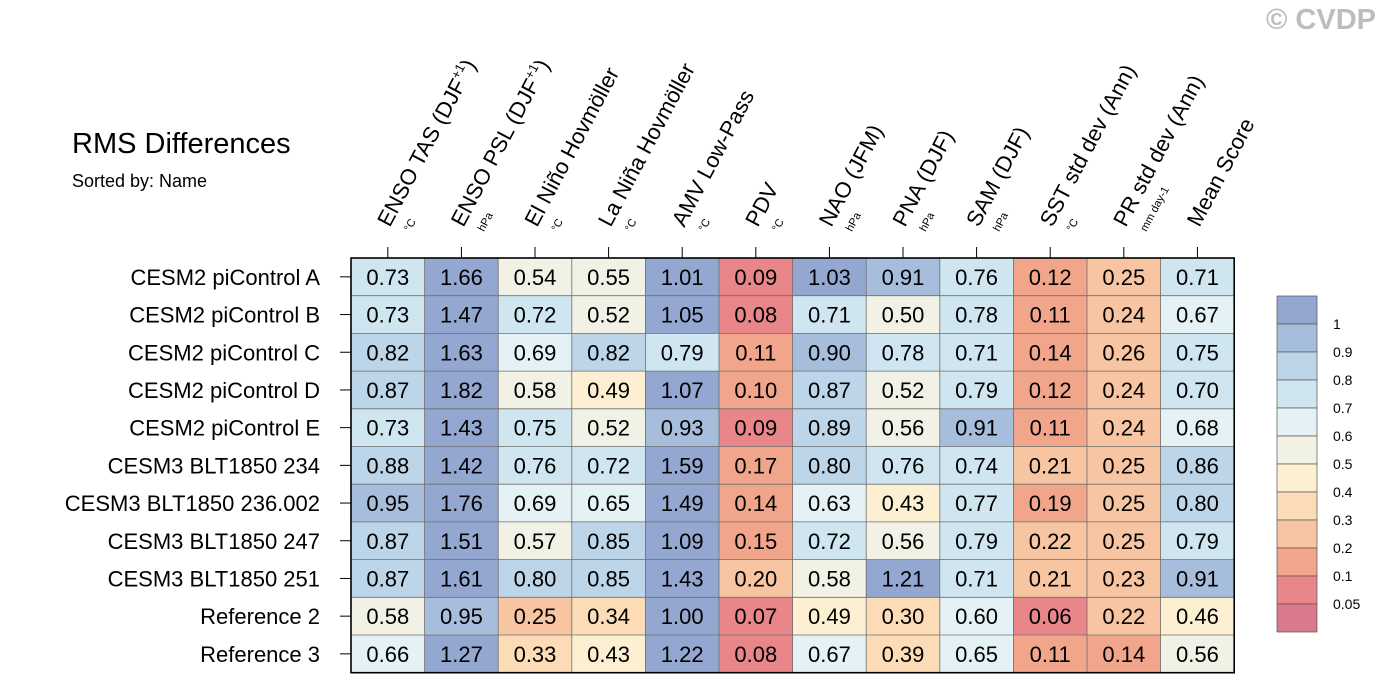  I want to click on heatmap-cell-r6-c3, so click(608, 503).